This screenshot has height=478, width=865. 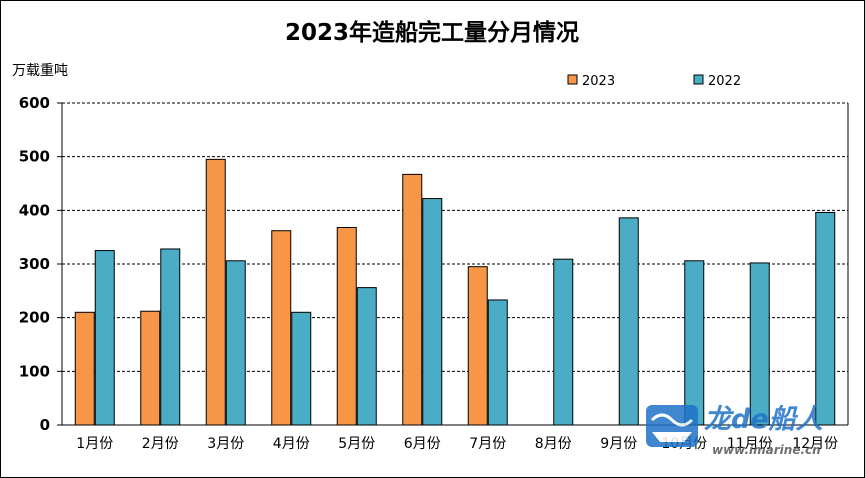 What do you see at coordinates (572, 79) in the screenshot?
I see `legend-swatch-2023` at bounding box center [572, 79].